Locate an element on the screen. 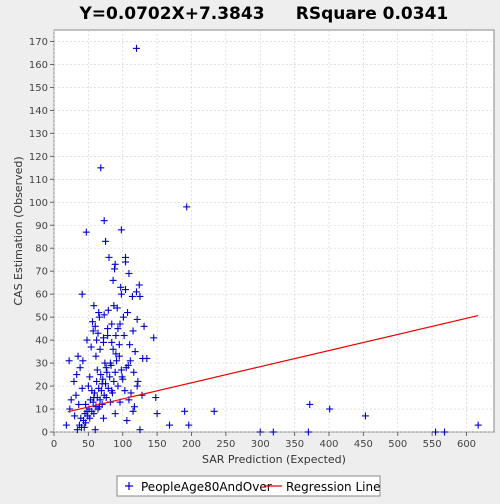 The height and width of the screenshot is (504, 500). x-tick-label: 350 is located at coordinates (294, 444).